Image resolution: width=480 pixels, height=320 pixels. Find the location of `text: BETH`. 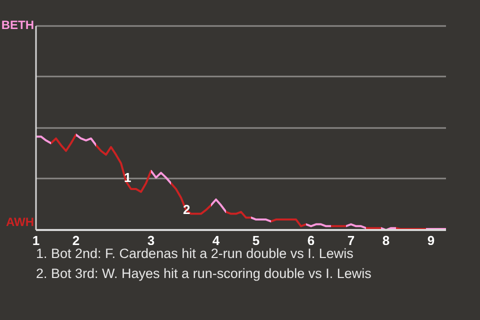

text: BETH is located at coordinates (17, 25).